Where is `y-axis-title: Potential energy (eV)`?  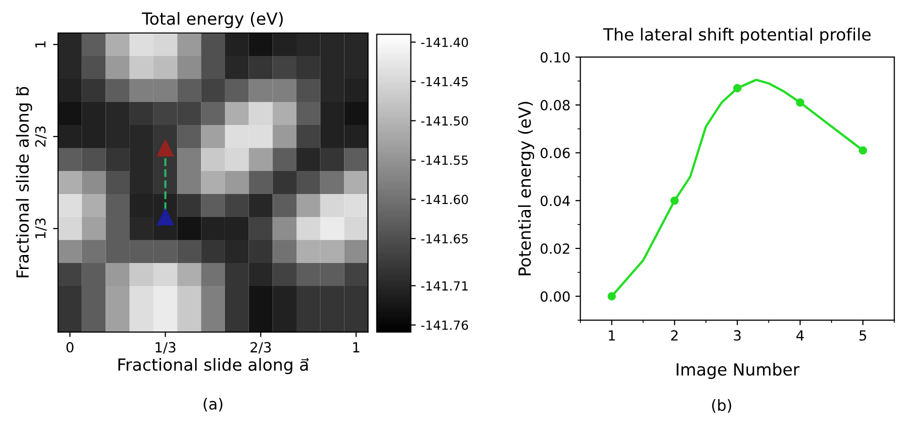 y-axis-title: Potential energy (eV) is located at coordinates (526, 189).